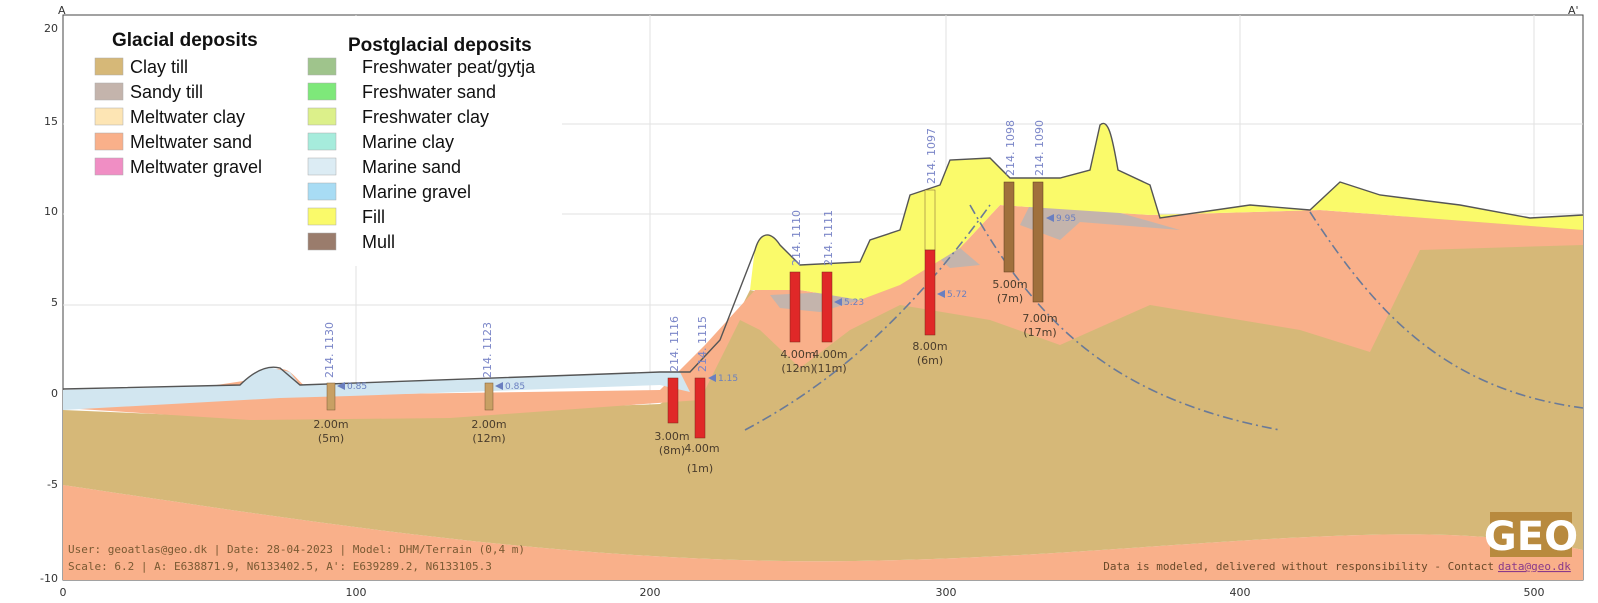  What do you see at coordinates (62, 10) in the screenshot?
I see `section-start-label: A` at bounding box center [62, 10].